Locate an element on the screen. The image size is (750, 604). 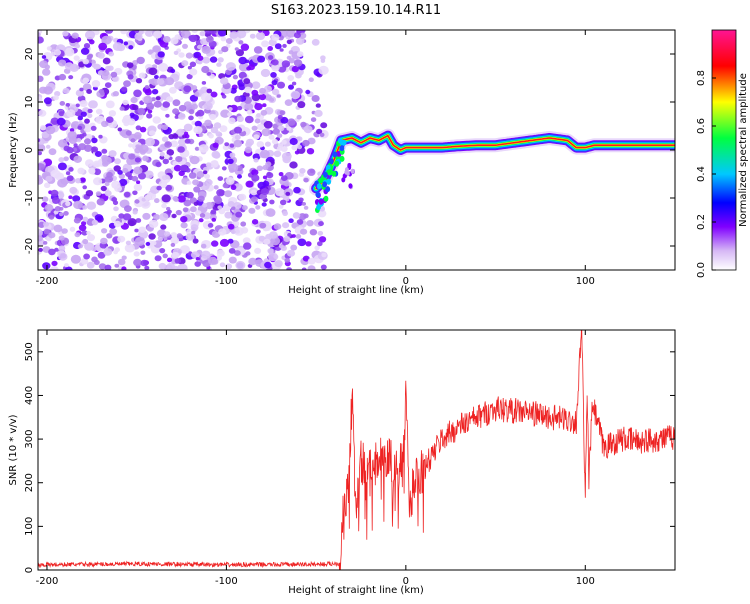
colorbar-tick-label: 0.8 is located at coordinates (701, 78).